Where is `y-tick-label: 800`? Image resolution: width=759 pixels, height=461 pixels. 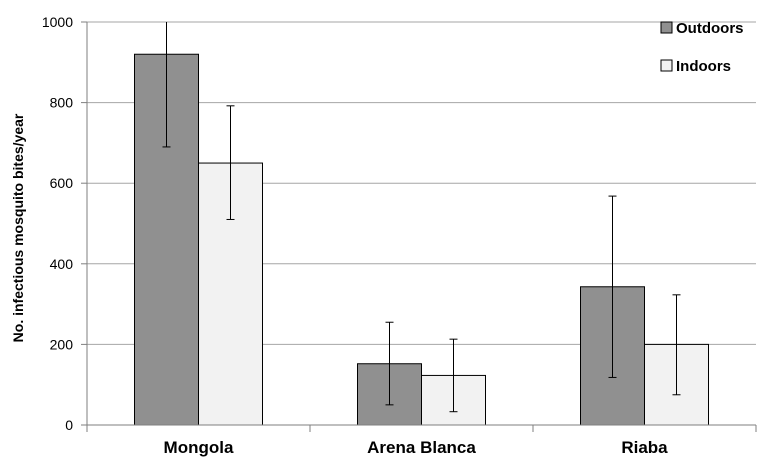
y-tick-label: 800 is located at coordinates (62, 103).